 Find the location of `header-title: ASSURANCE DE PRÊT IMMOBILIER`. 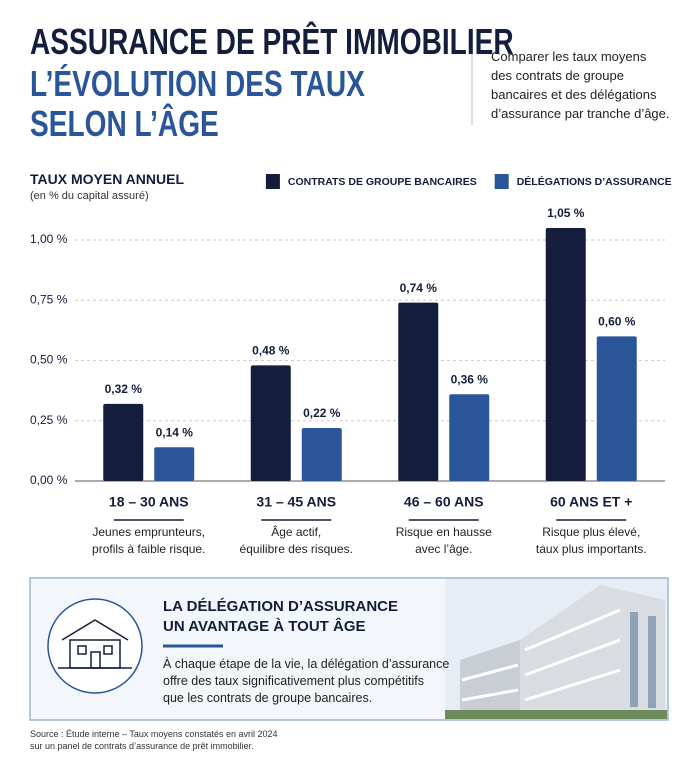

header-title: ASSURANCE DE PRÊT IMMOBILIER is located at coordinates (272, 41).